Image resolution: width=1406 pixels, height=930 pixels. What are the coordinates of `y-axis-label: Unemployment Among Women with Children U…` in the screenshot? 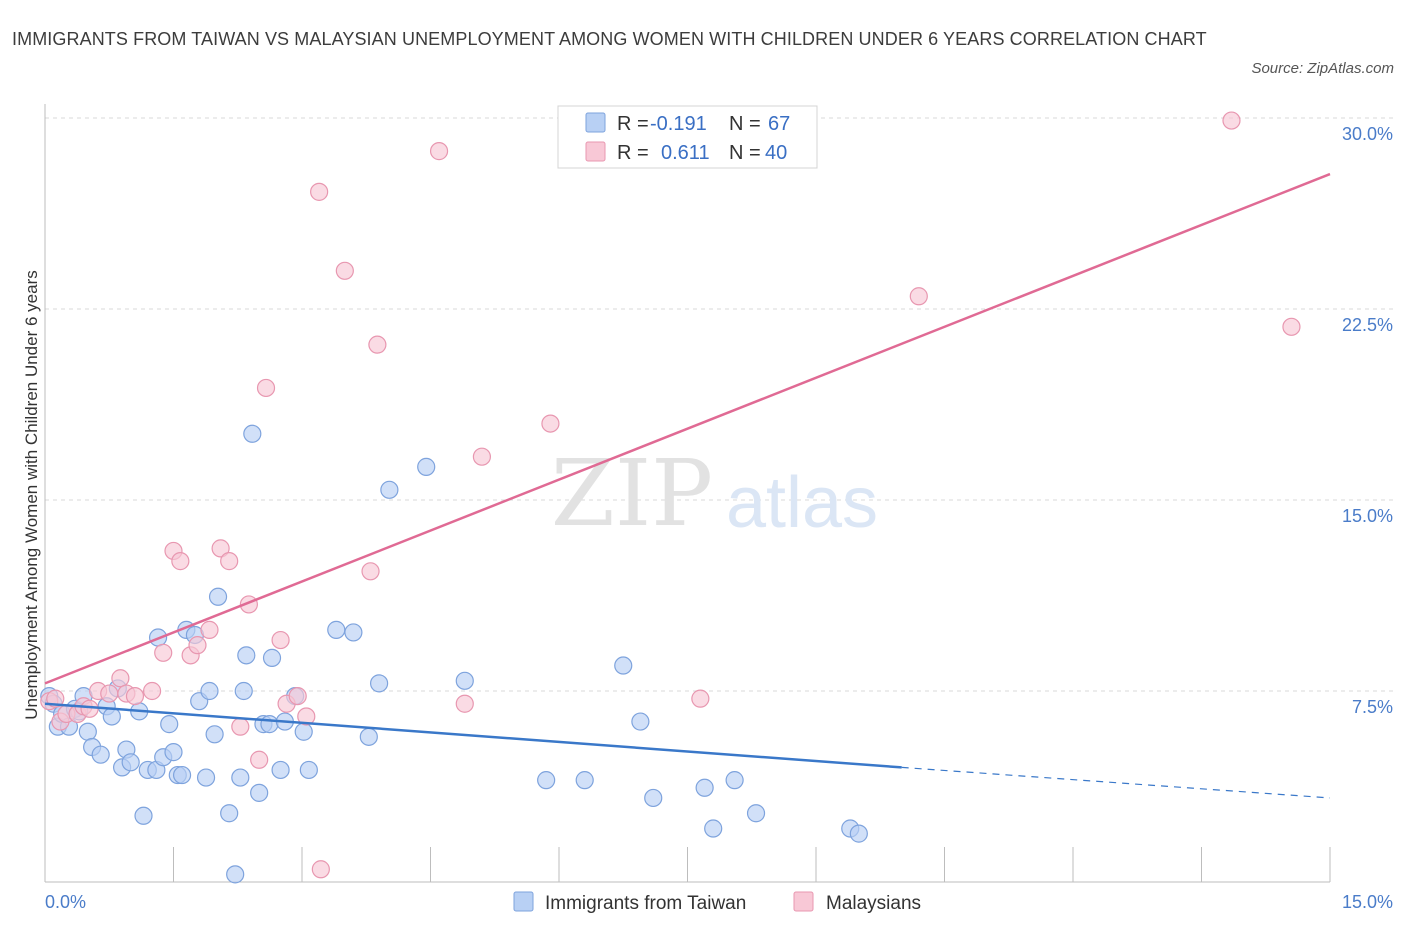 It's located at (31, 494).